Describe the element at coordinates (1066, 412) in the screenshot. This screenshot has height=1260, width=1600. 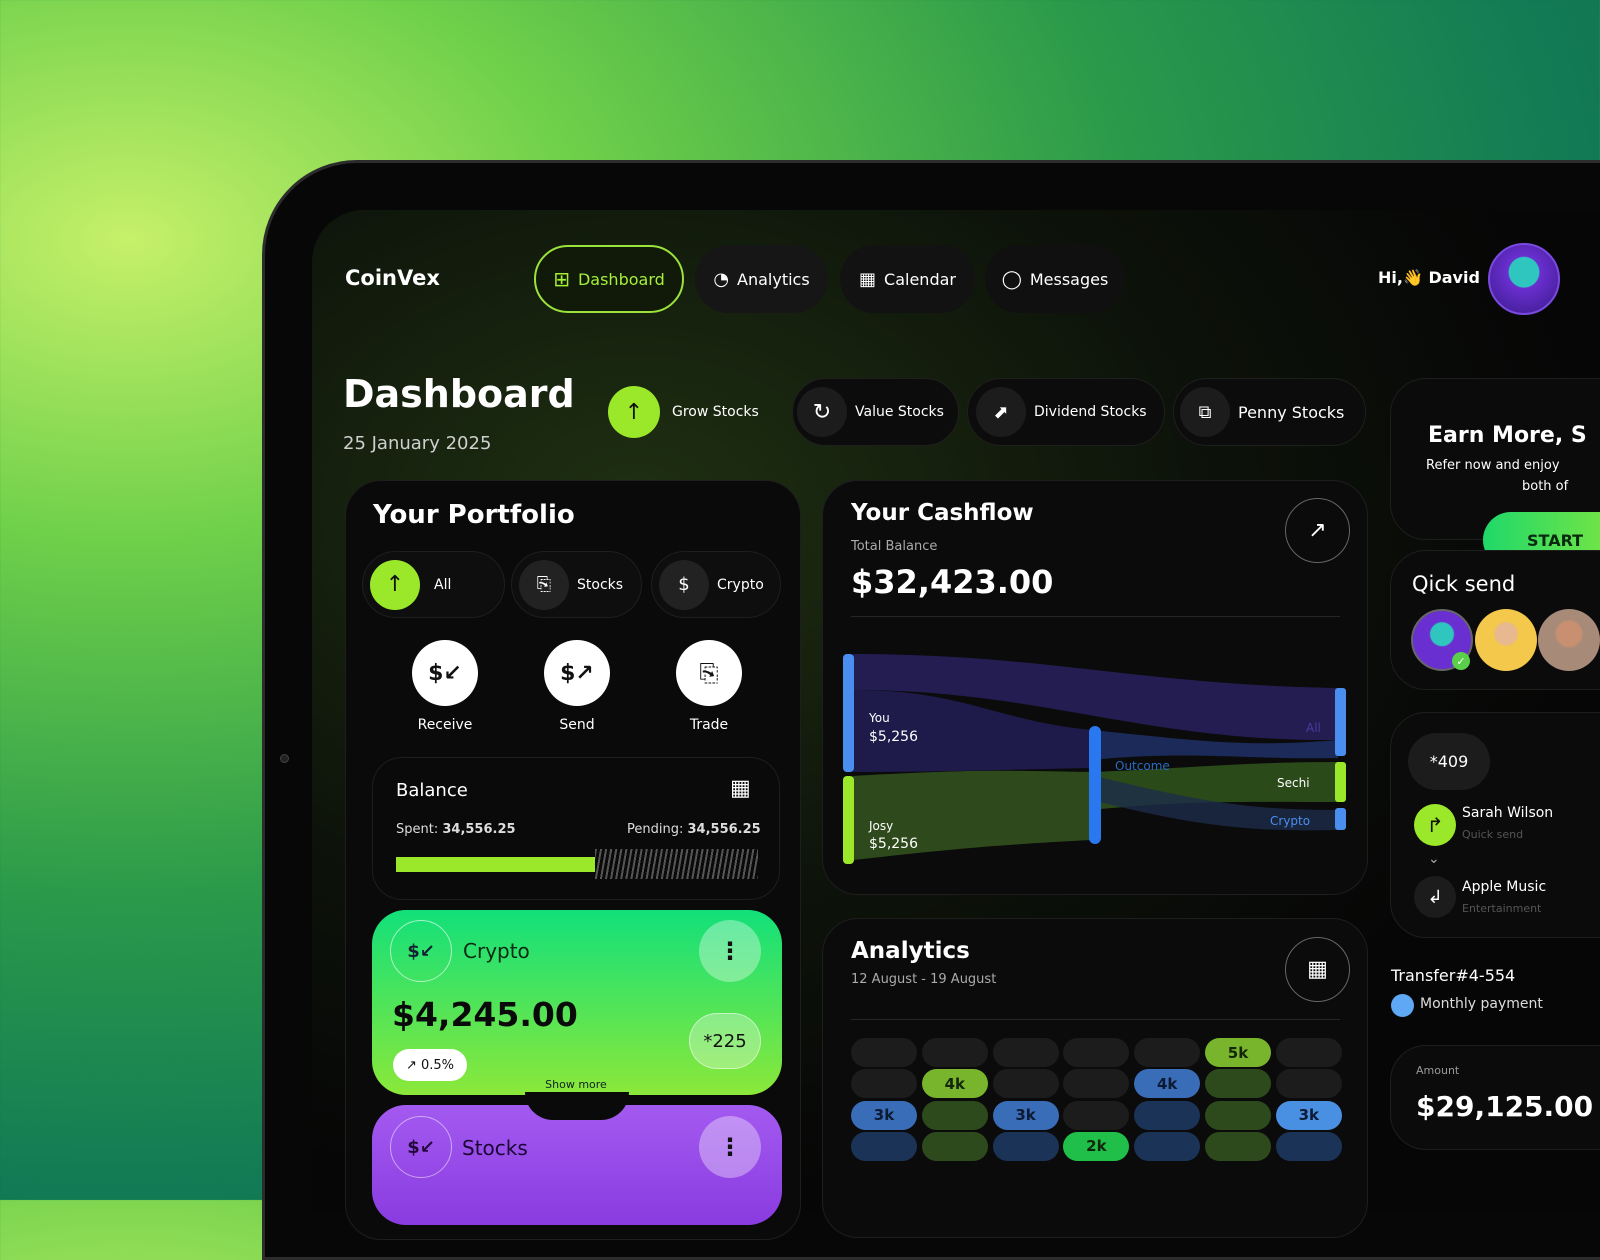
I see `filter-dividend-stocks: ⬈ Dividend Stocks` at that location.